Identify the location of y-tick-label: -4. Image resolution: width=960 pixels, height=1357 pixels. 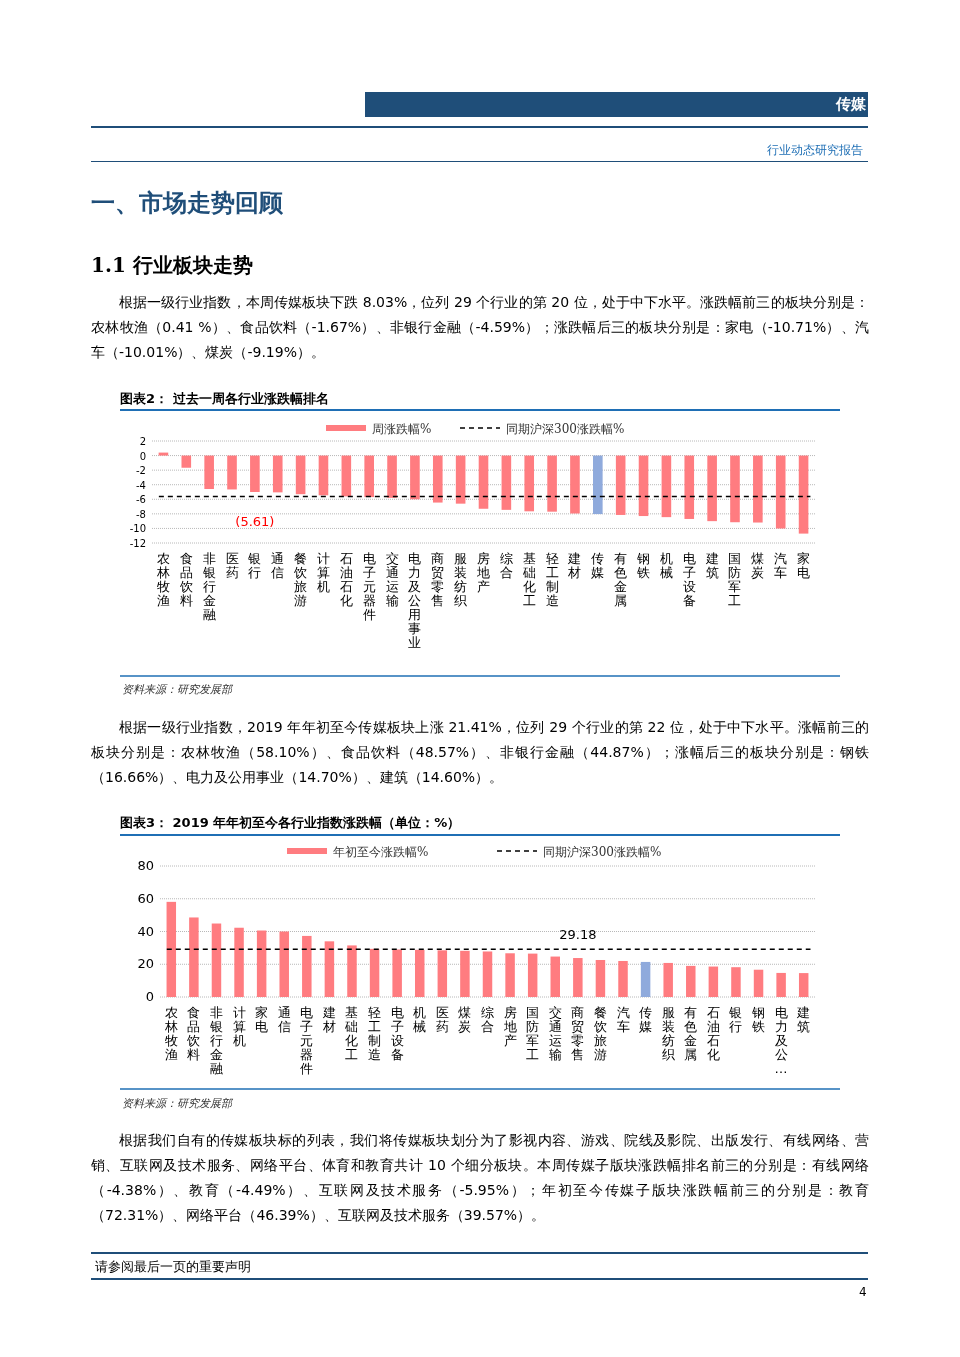
(141, 485).